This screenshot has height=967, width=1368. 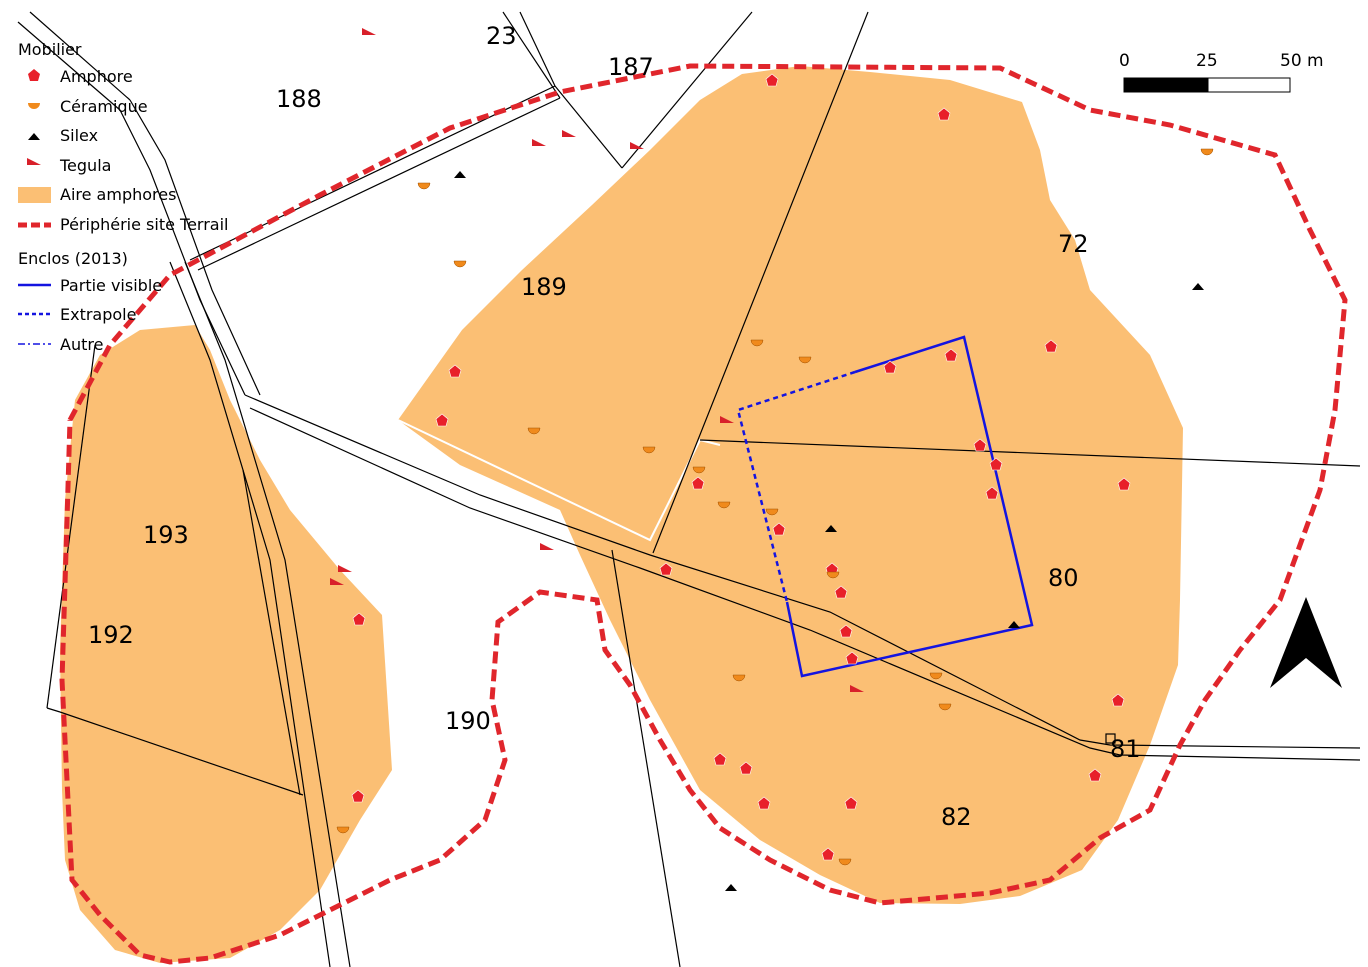 What do you see at coordinates (166, 535) in the screenshot?
I see `parcel-label-193: 193` at bounding box center [166, 535].